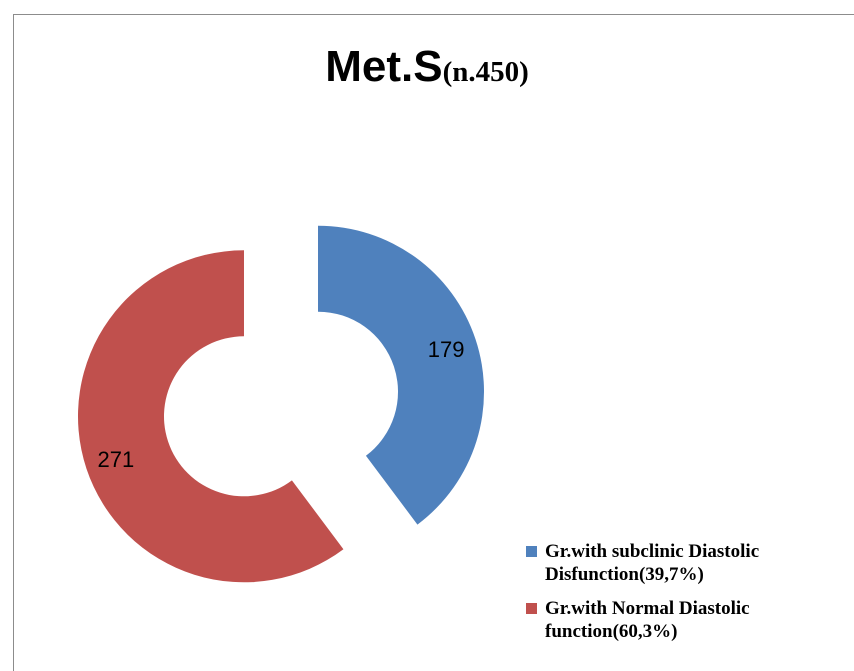 This screenshot has height=671, width=854. I want to click on chart-title: Met.S(n.450), so click(427, 67).